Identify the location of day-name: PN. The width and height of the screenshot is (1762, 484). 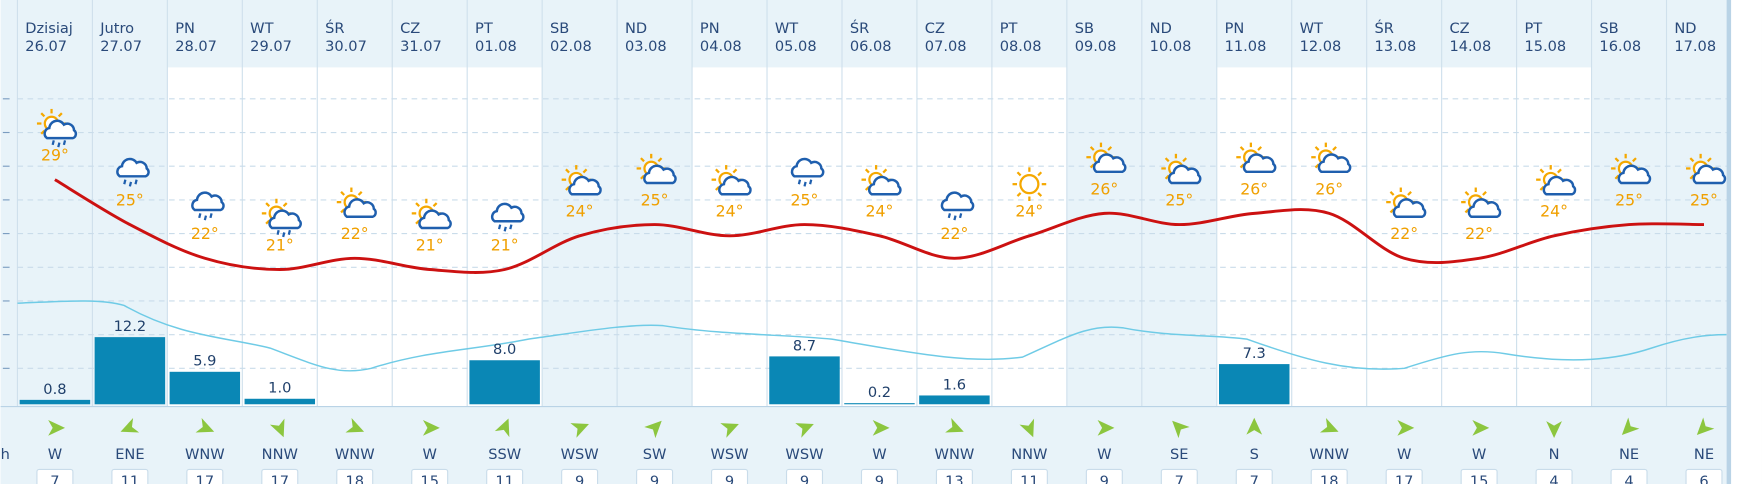
(1235, 28).